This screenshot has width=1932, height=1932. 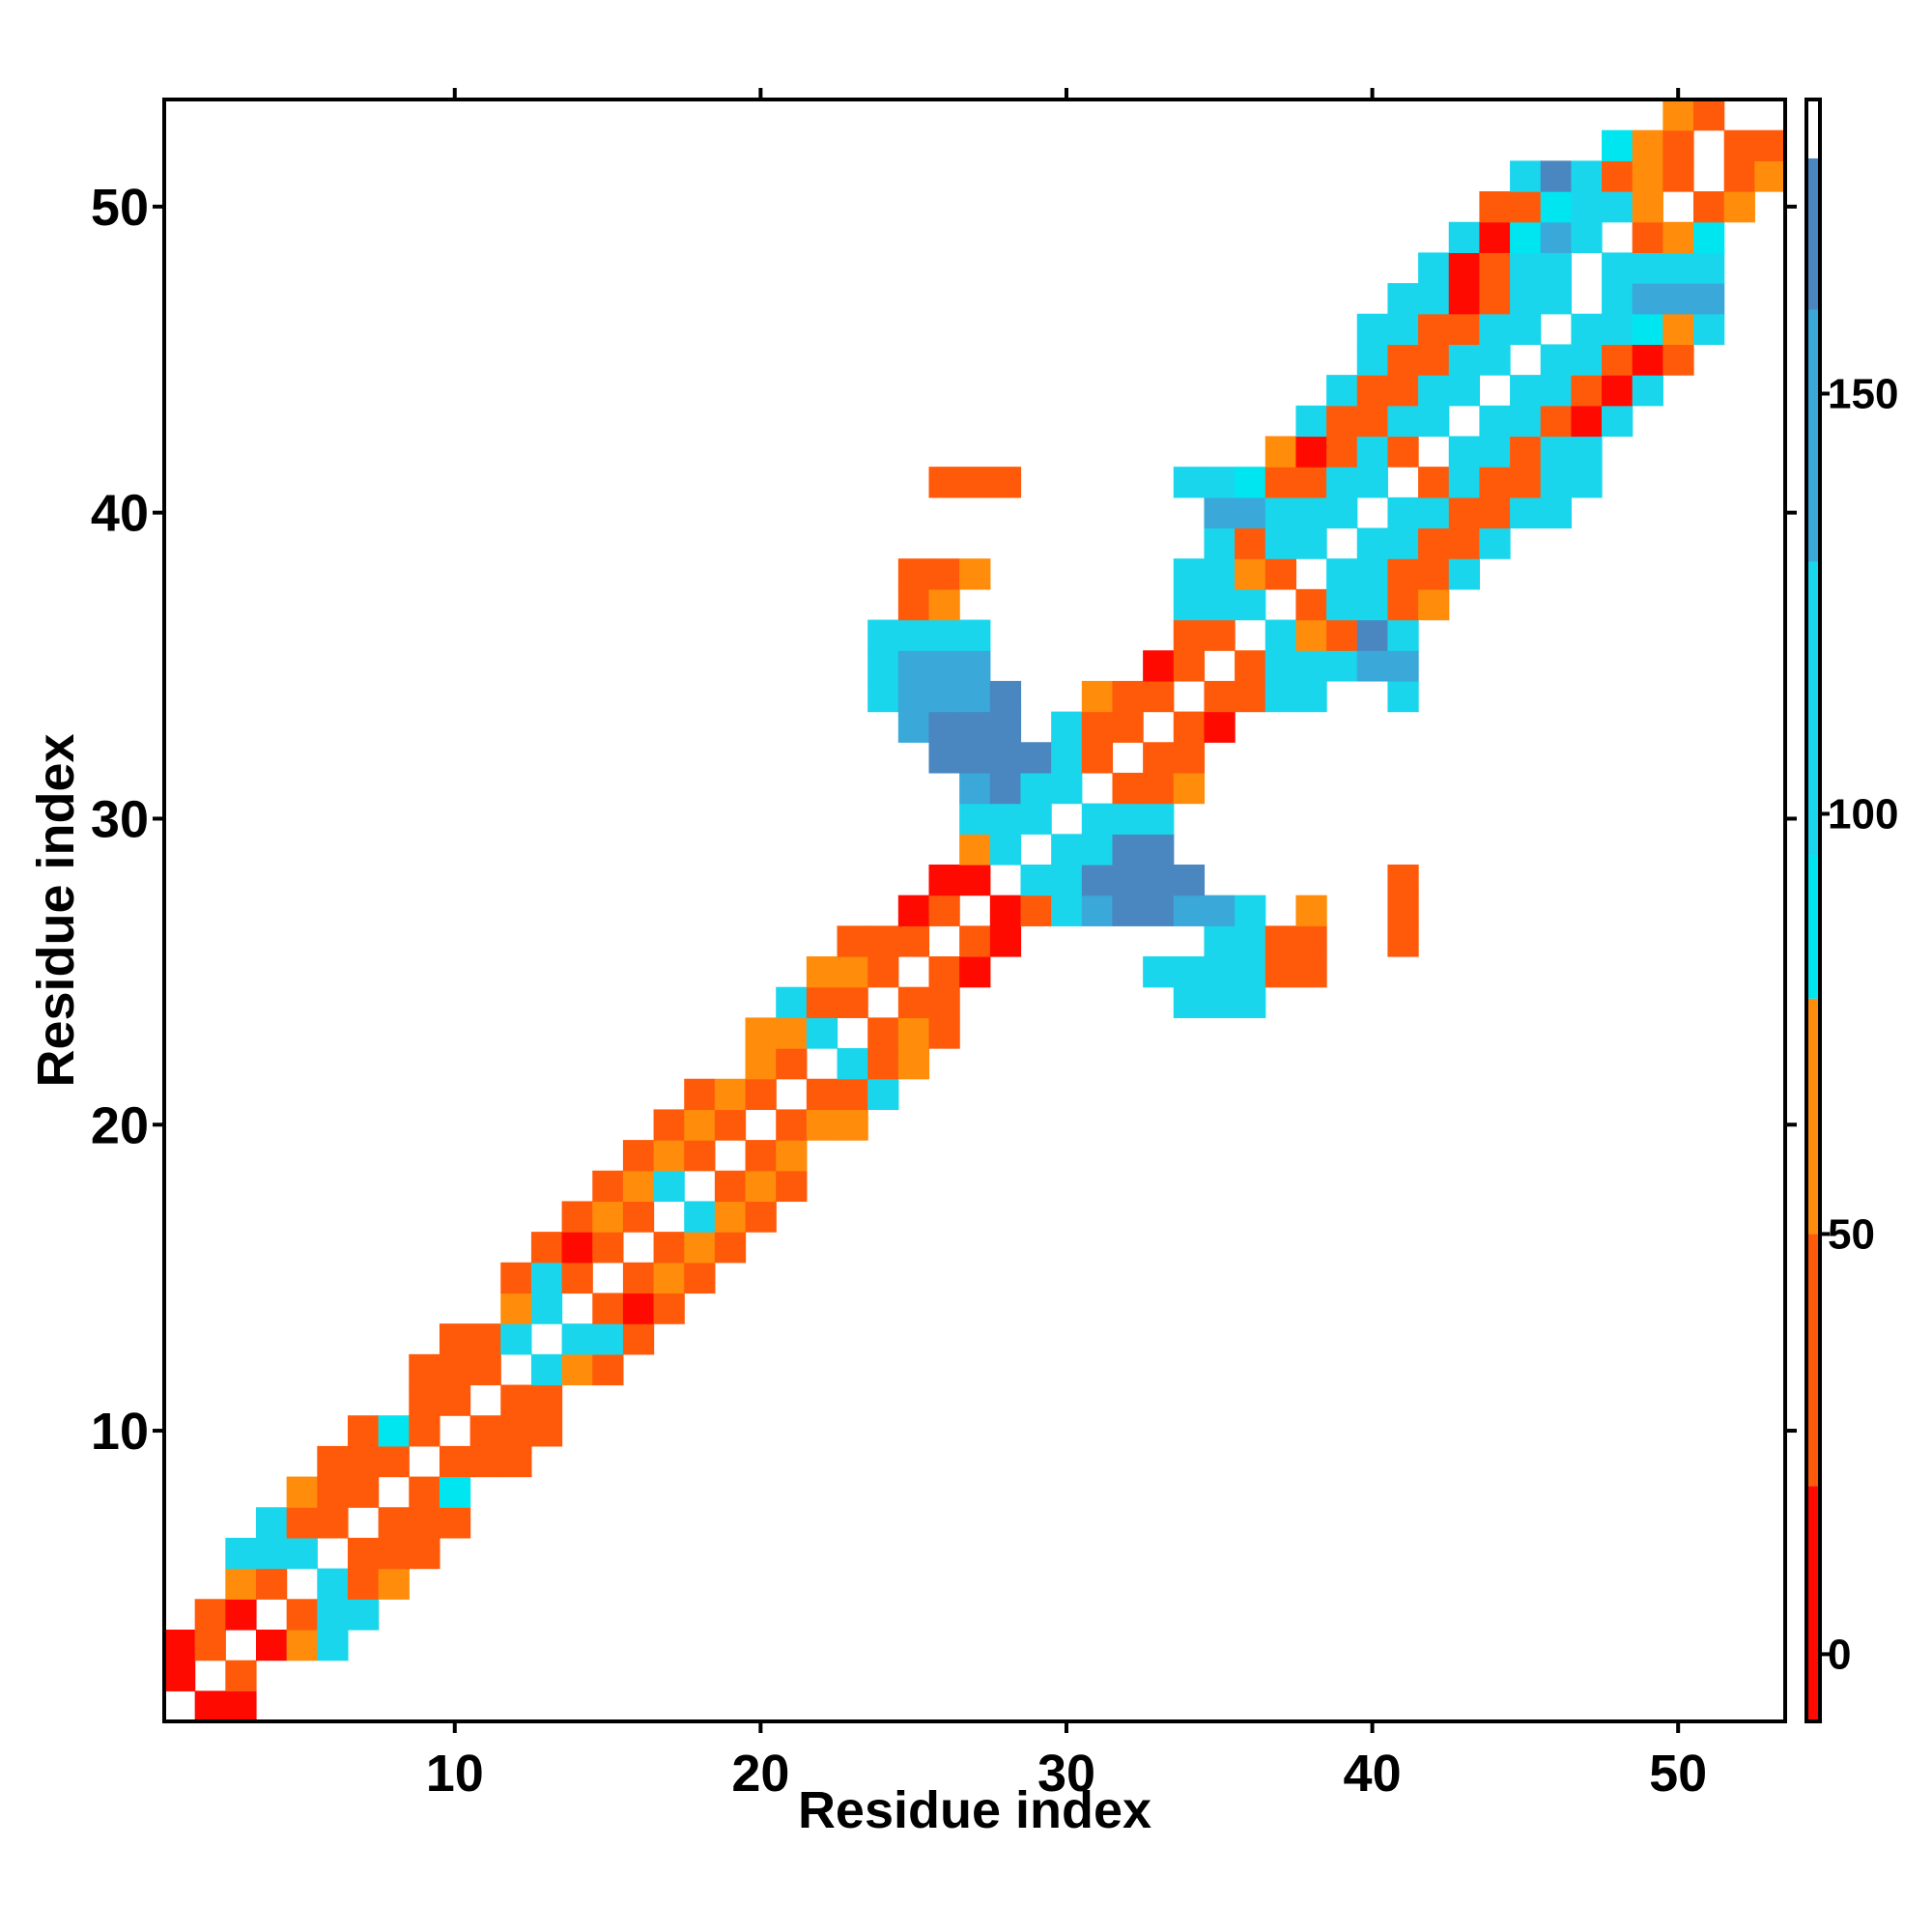 I want to click on colorbar-tick-label: 50, so click(x=1851, y=1234).